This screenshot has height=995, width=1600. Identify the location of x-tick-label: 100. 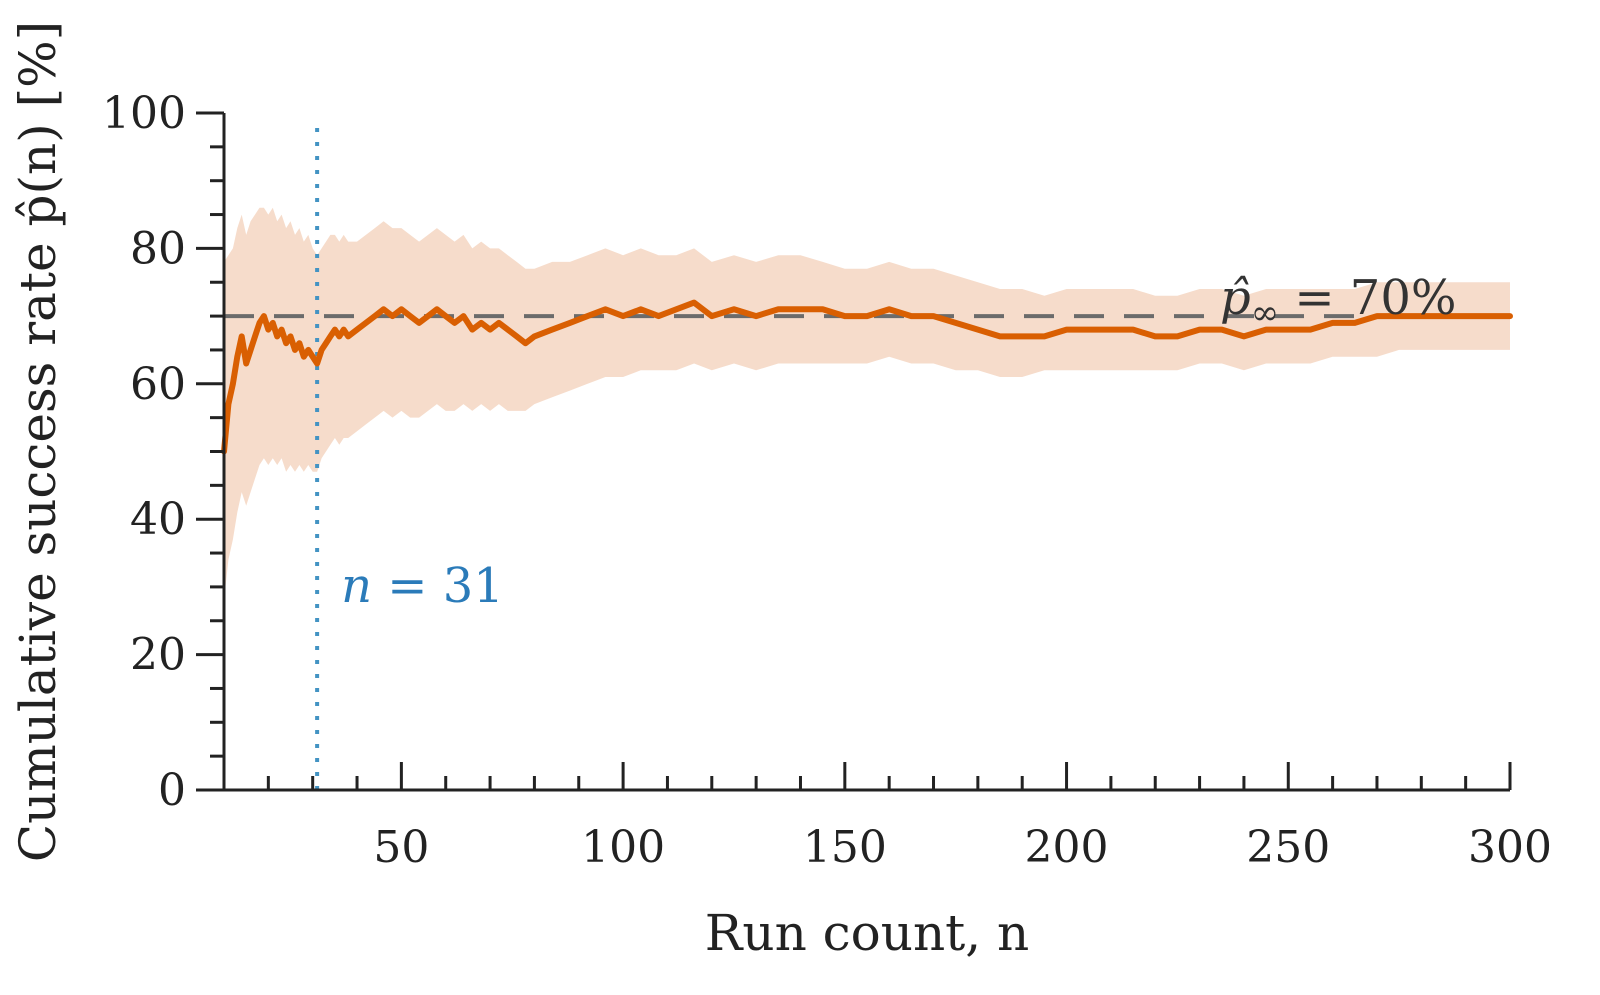
(623, 847).